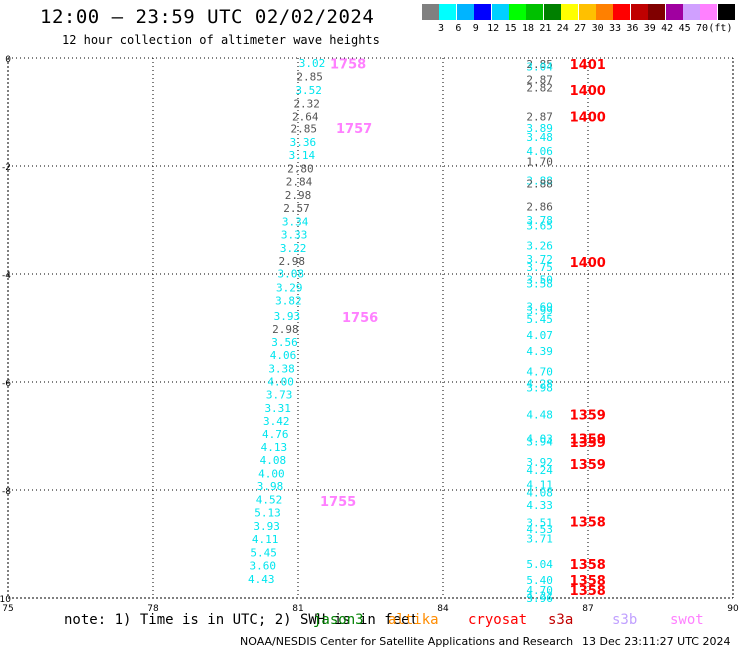 The width and height of the screenshot is (740, 650). Describe the element at coordinates (649, 28) in the screenshot. I see `scale-label: 39` at that location.